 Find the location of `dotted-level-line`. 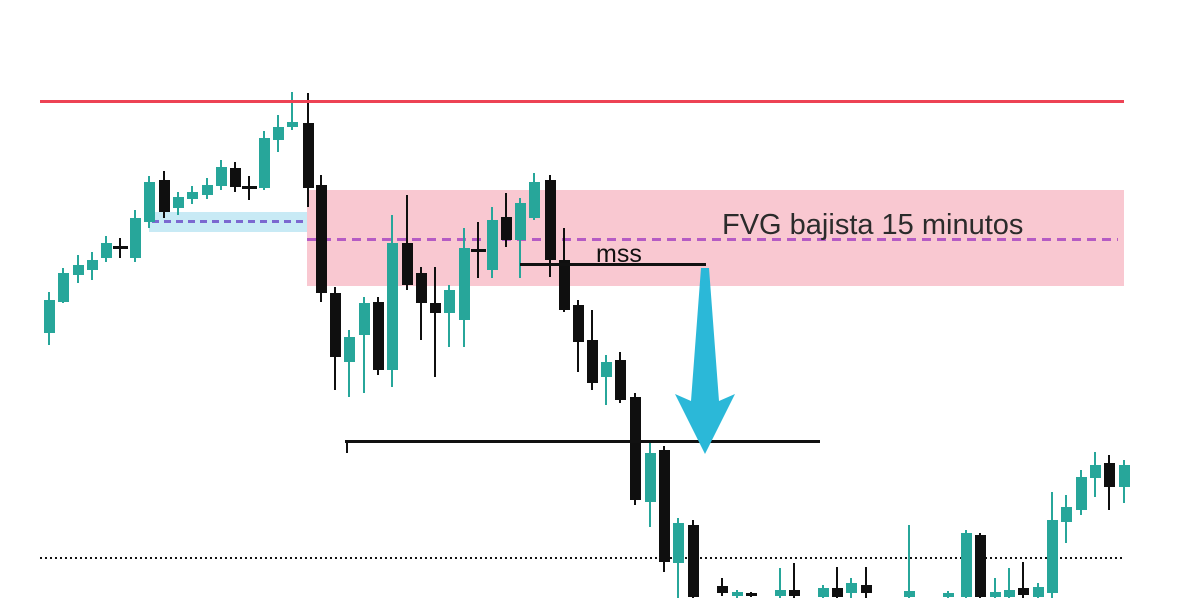

dotted-level-line is located at coordinates (581, 558).